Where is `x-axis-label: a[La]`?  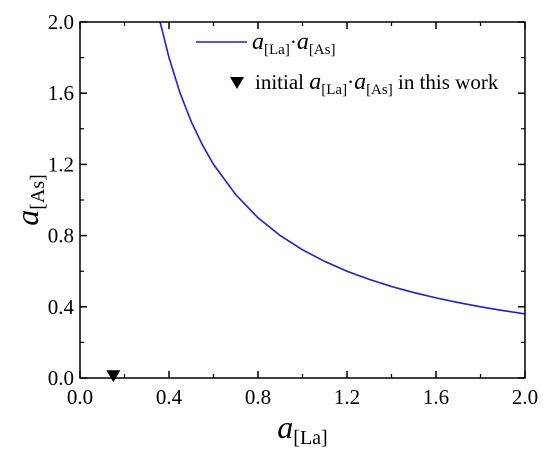 x-axis-label: a[La] is located at coordinates (302, 429).